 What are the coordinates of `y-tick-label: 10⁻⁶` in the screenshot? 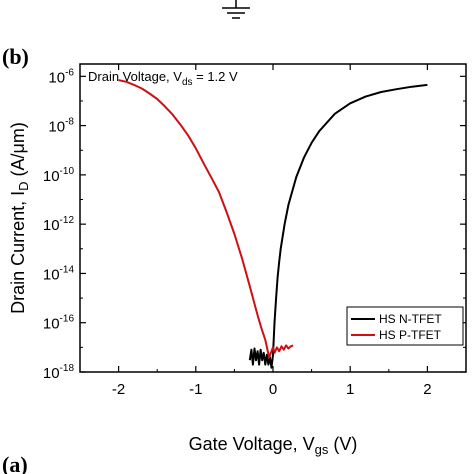 It's located at (61, 76).